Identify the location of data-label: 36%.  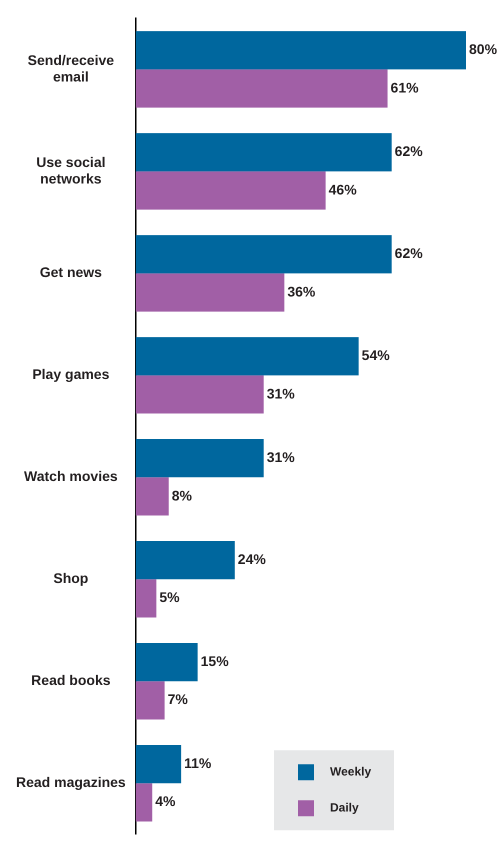
(301, 291).